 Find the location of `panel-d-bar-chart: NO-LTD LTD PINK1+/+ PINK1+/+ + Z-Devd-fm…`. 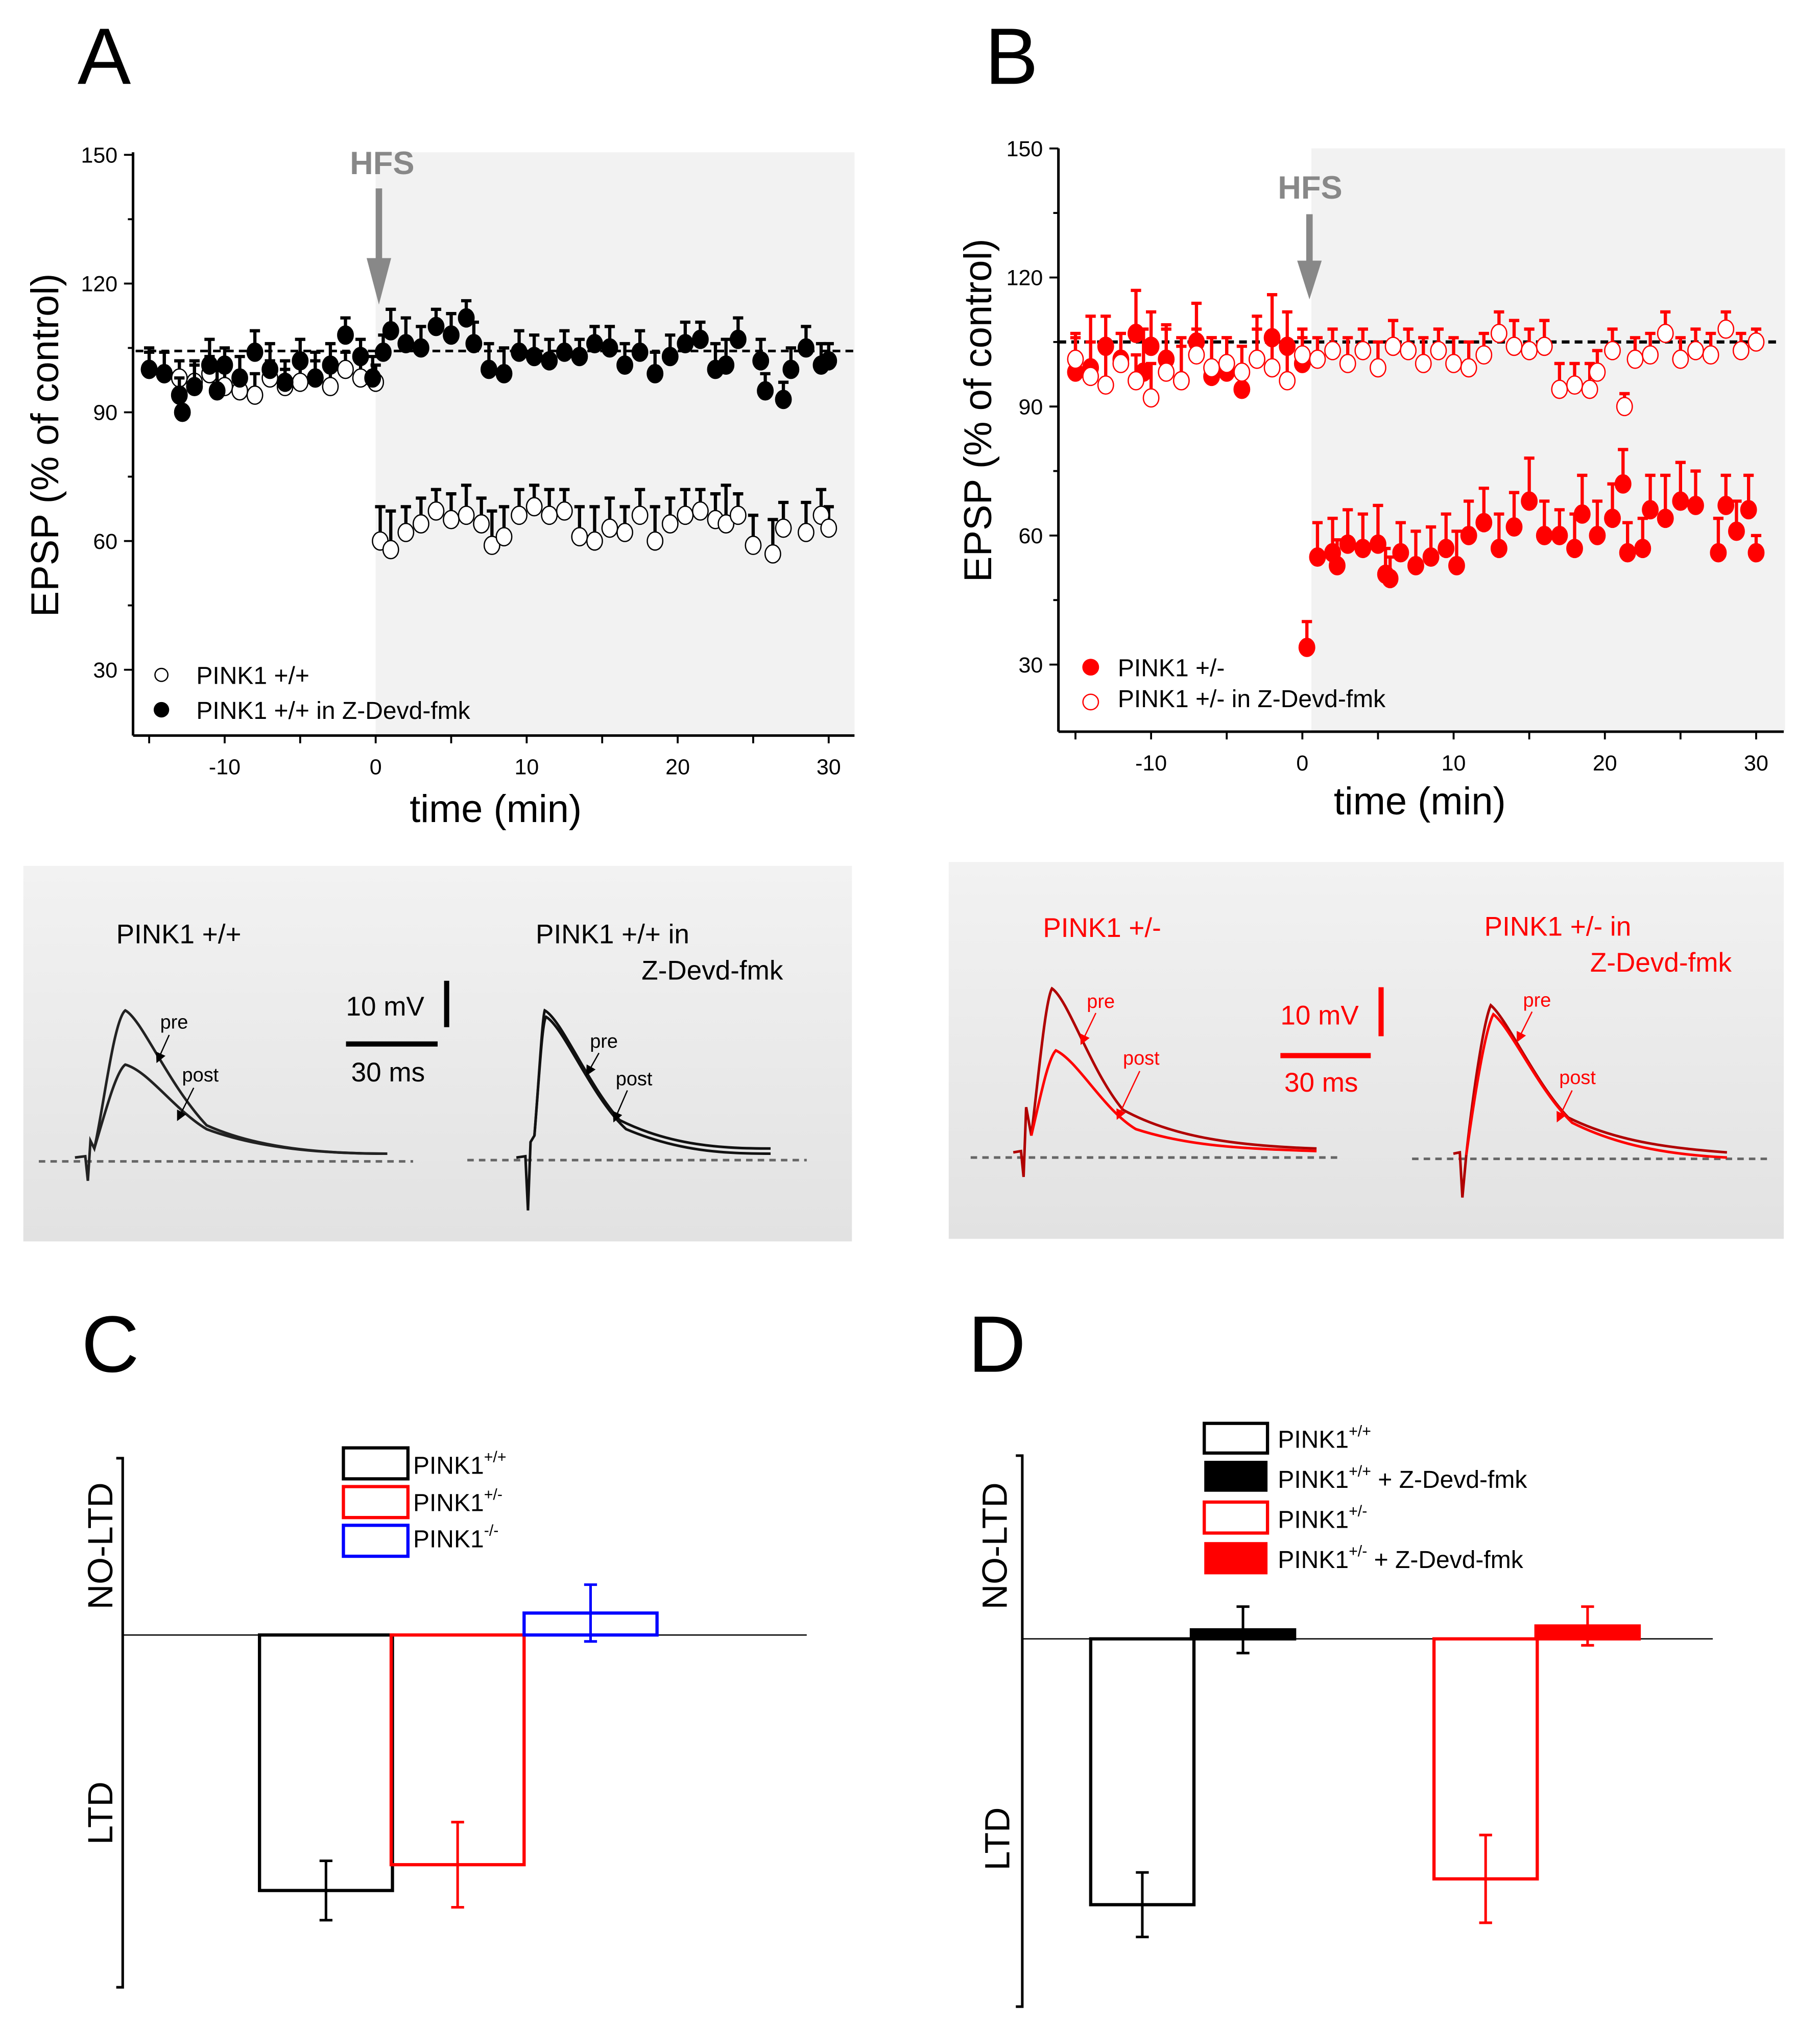

panel-d-bar-chart: NO-LTD LTD PINK1+/+ PINK1+/+ + Z-Devd-fm… is located at coordinates (1344, 1714).